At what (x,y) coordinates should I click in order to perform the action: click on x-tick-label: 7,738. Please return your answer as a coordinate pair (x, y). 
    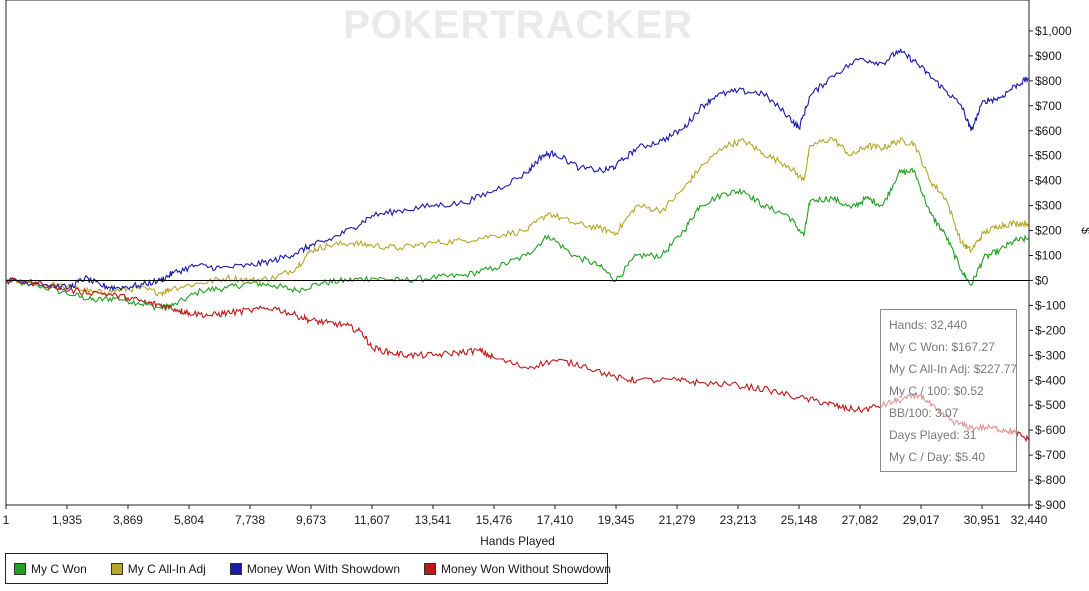
    Looking at the image, I should click on (250, 520).